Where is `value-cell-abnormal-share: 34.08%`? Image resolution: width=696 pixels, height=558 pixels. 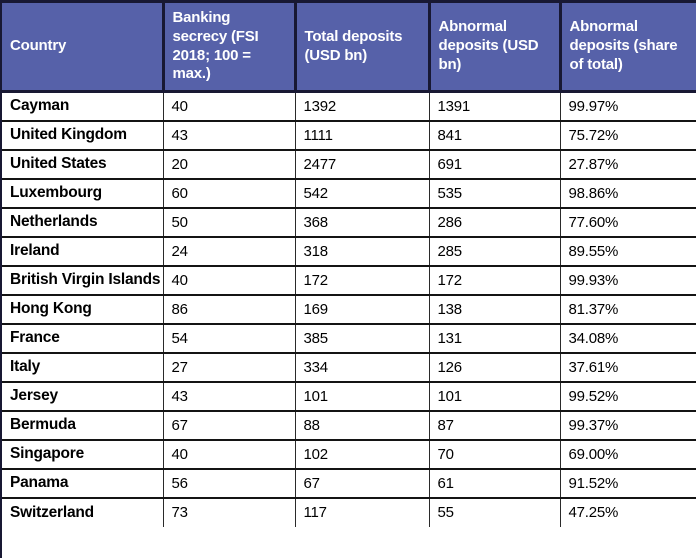
value-cell-abnormal-share: 34.08% is located at coordinates (628, 338).